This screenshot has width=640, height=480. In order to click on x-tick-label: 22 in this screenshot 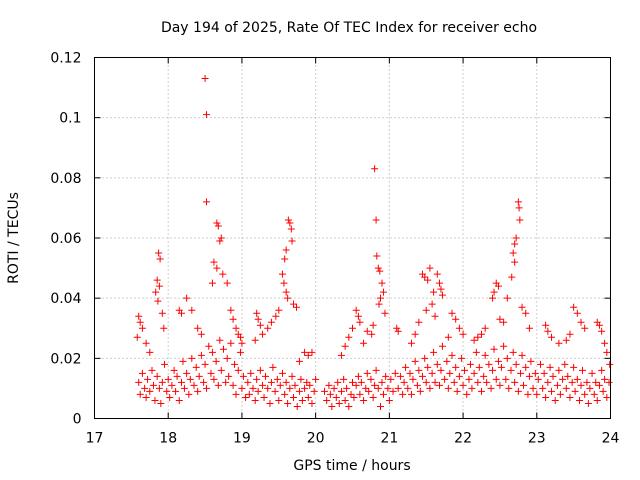, I will do `click(463, 439)`.